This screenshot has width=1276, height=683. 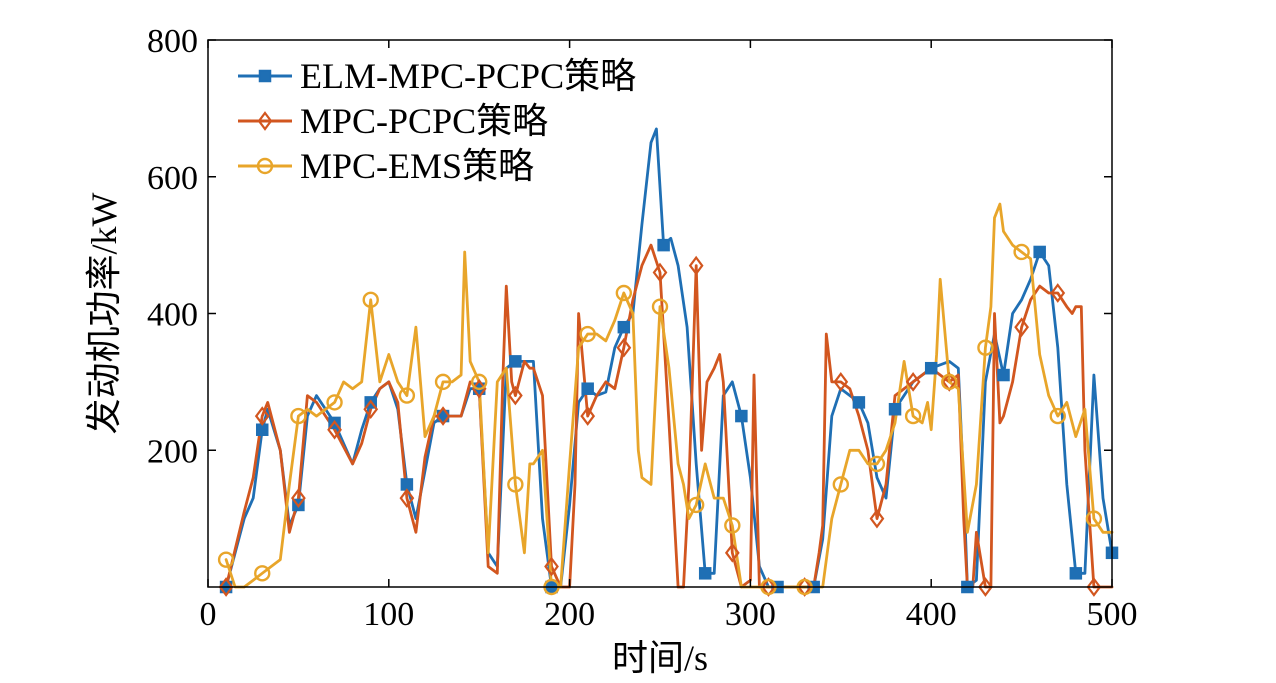 What do you see at coordinates (172, 315) in the screenshot?
I see `y-tick-label: 400` at bounding box center [172, 315].